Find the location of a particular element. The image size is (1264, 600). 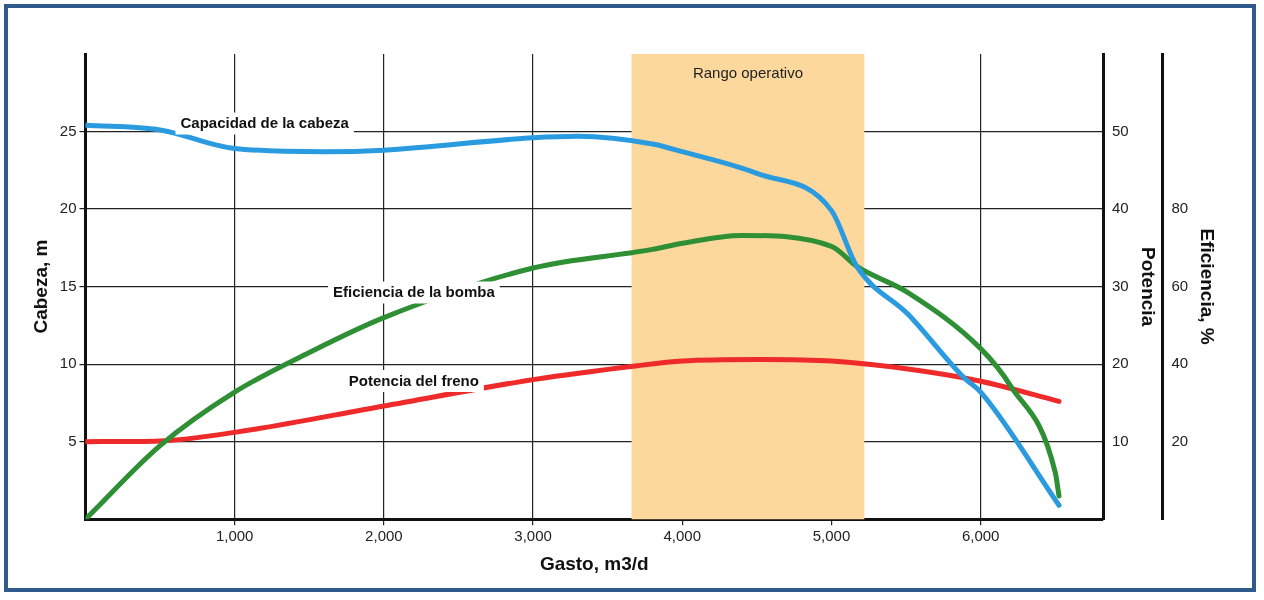

y3-axis-title: Eficiencia, % is located at coordinates (1208, 286).